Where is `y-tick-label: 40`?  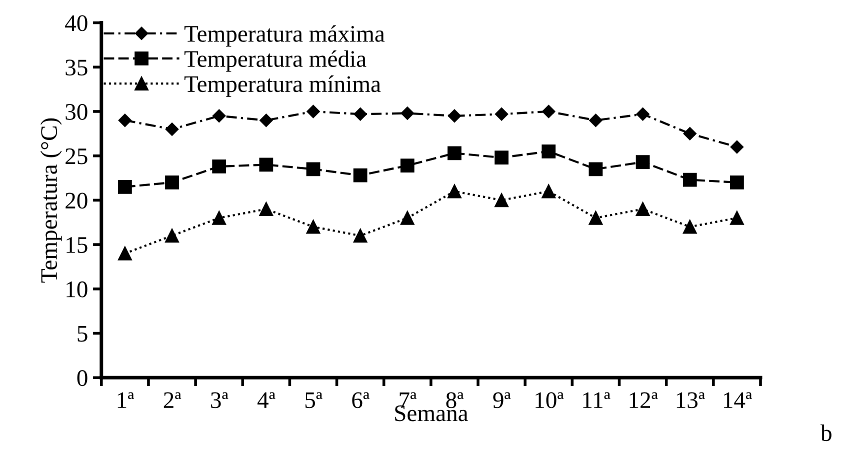 y-tick-label: 40 is located at coordinates (76, 23).